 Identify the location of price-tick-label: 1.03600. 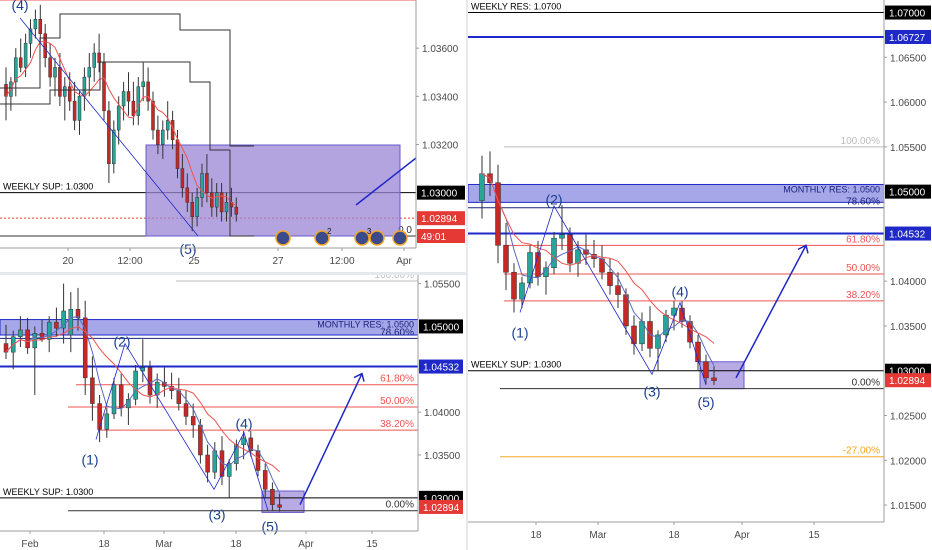
(440, 49).